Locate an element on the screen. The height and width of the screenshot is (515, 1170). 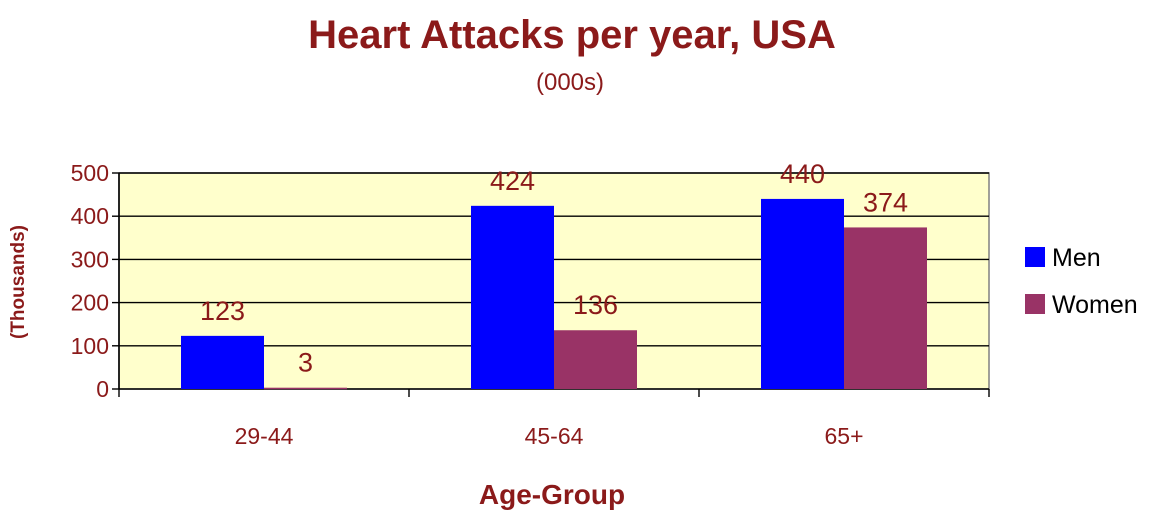
chart-title: Heart Attacks per year, USA is located at coordinates (572, 35).